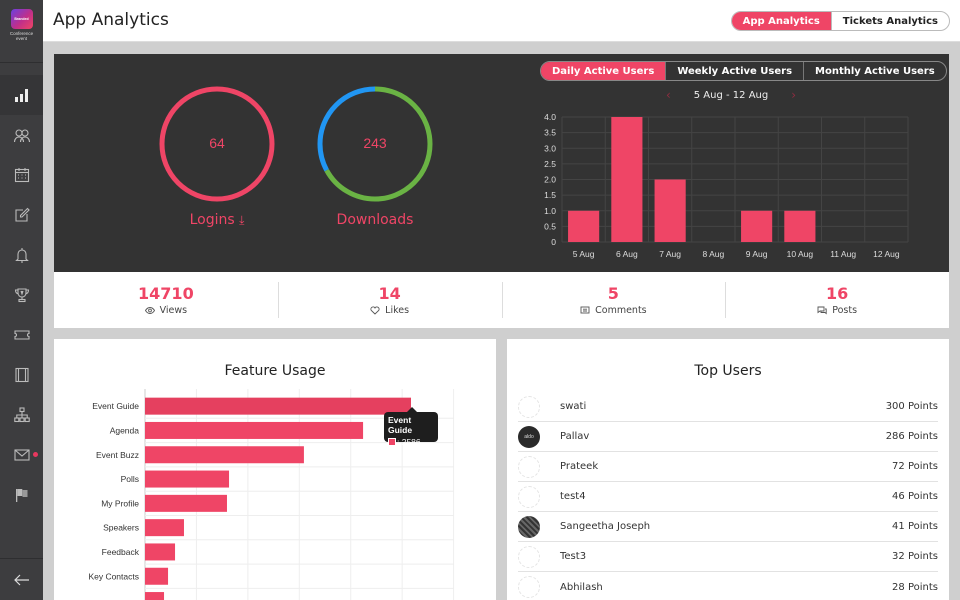 The image size is (960, 600). What do you see at coordinates (728, 557) in the screenshot?
I see `list-item: Test3 32 Points` at bounding box center [728, 557].